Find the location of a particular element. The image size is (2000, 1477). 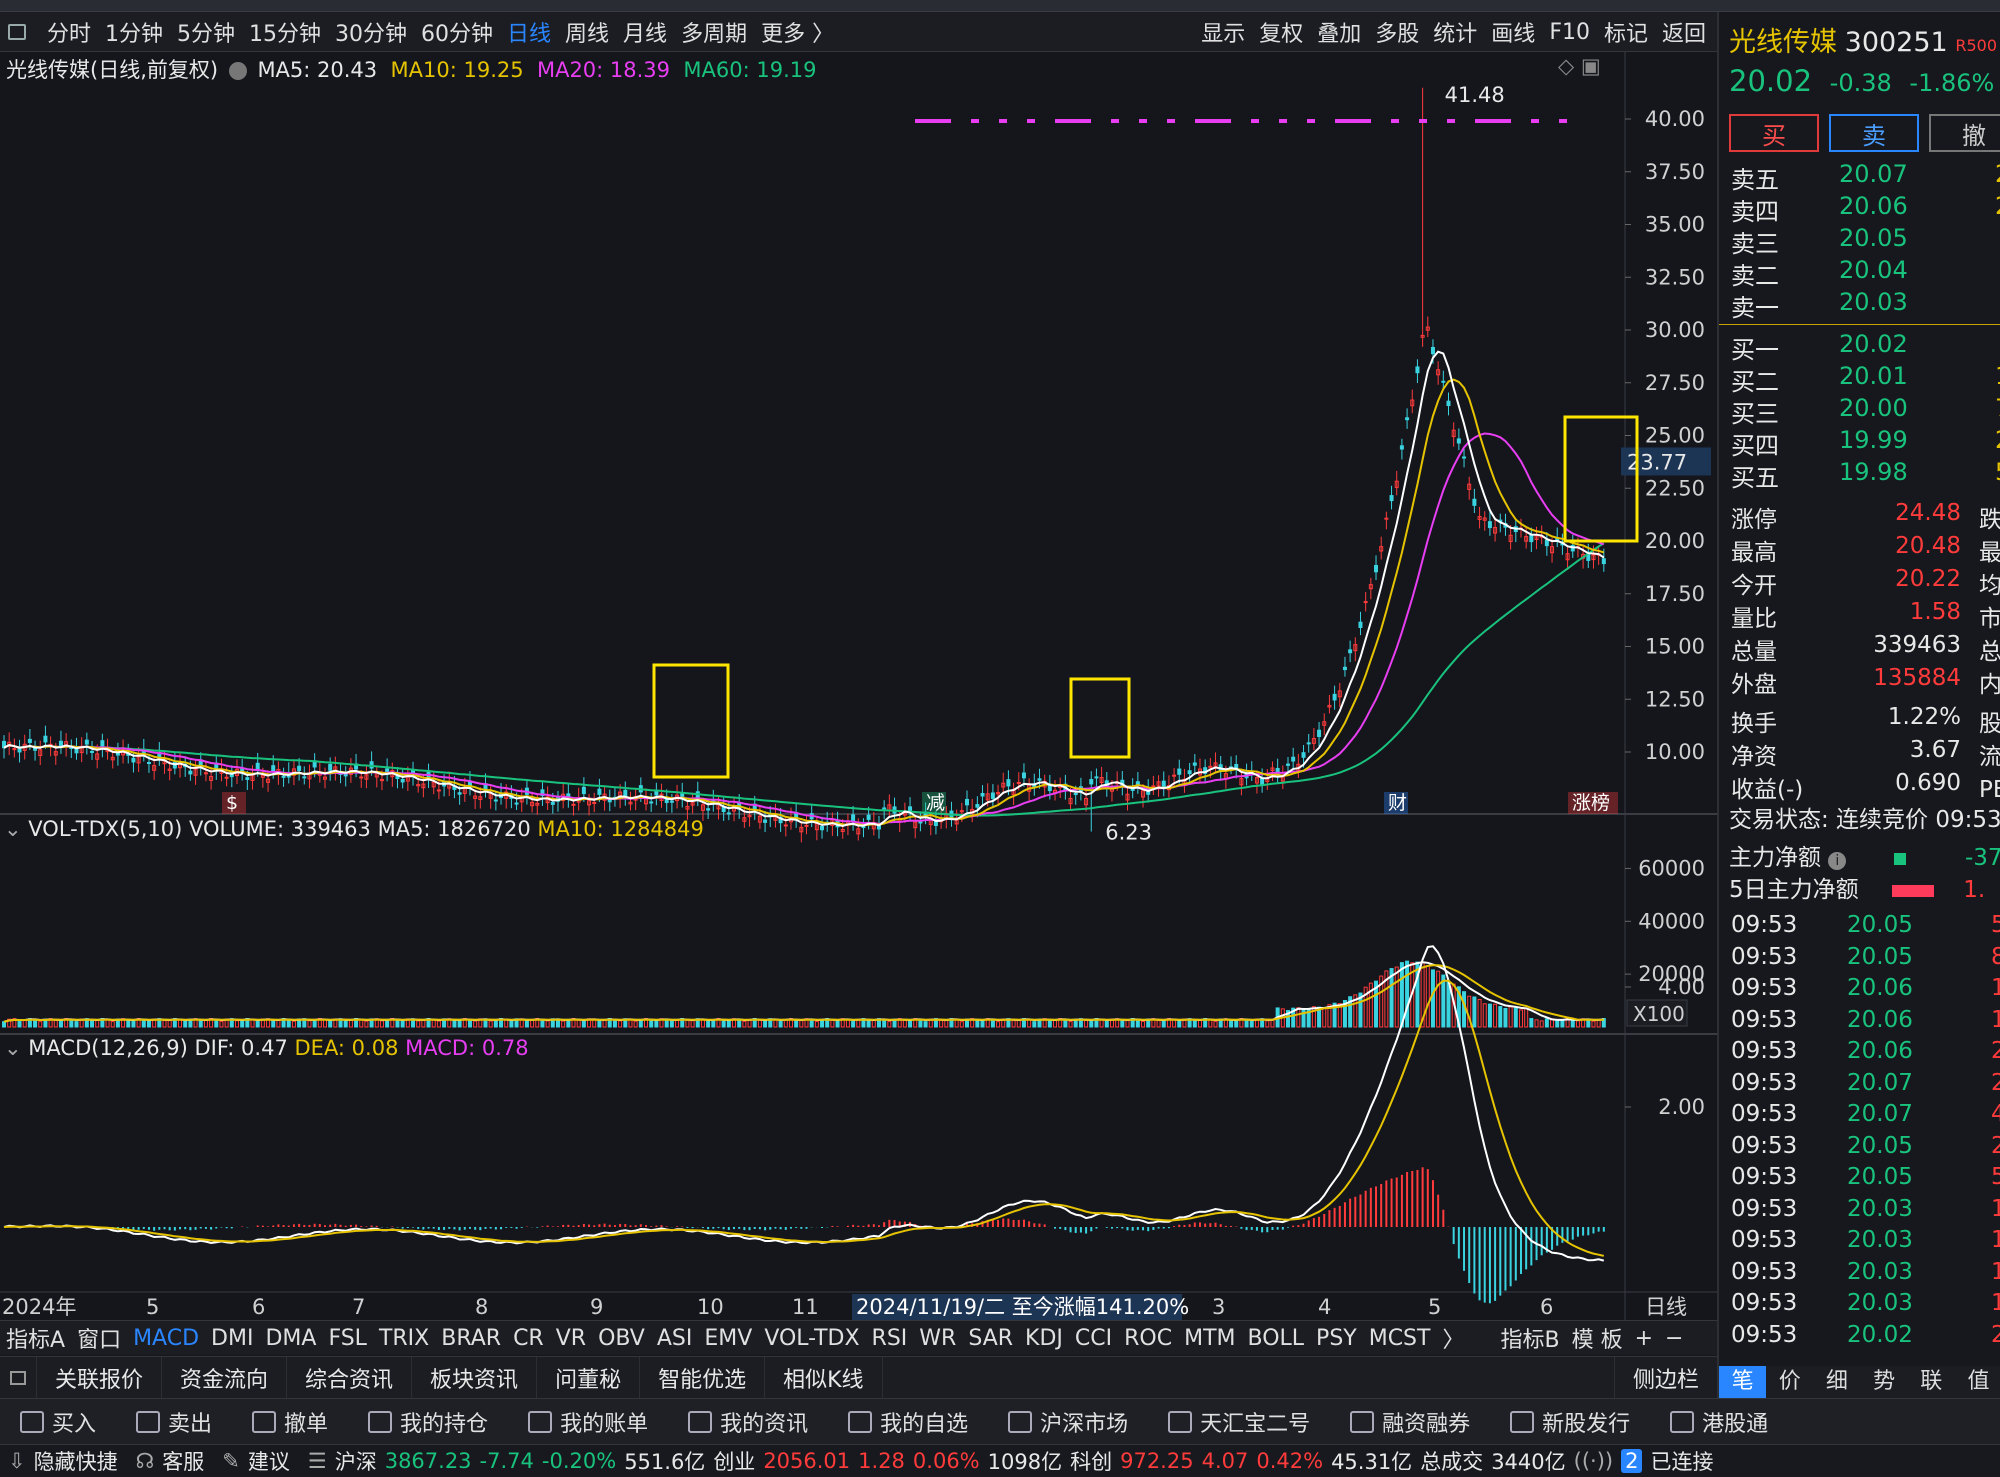

period-tab-60min: 60分钟 is located at coordinates (457, 34).